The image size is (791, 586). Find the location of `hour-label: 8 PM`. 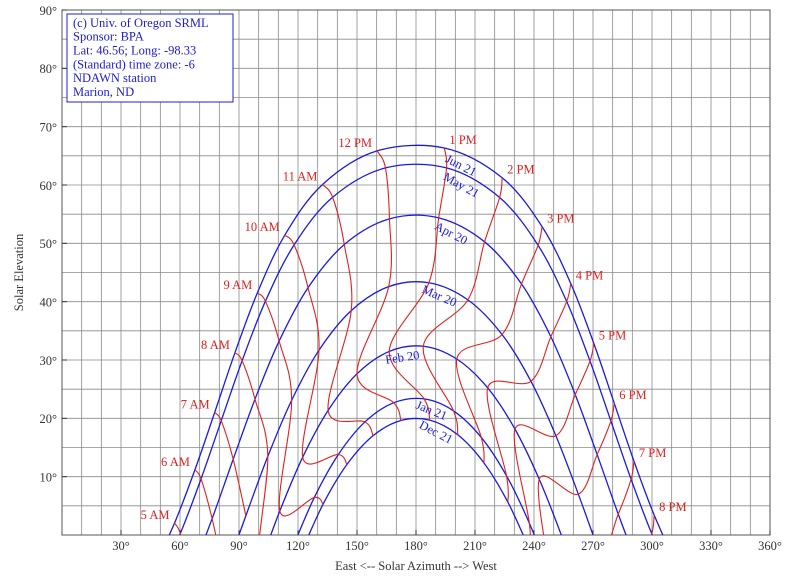

hour-label: 8 PM is located at coordinates (672, 507).